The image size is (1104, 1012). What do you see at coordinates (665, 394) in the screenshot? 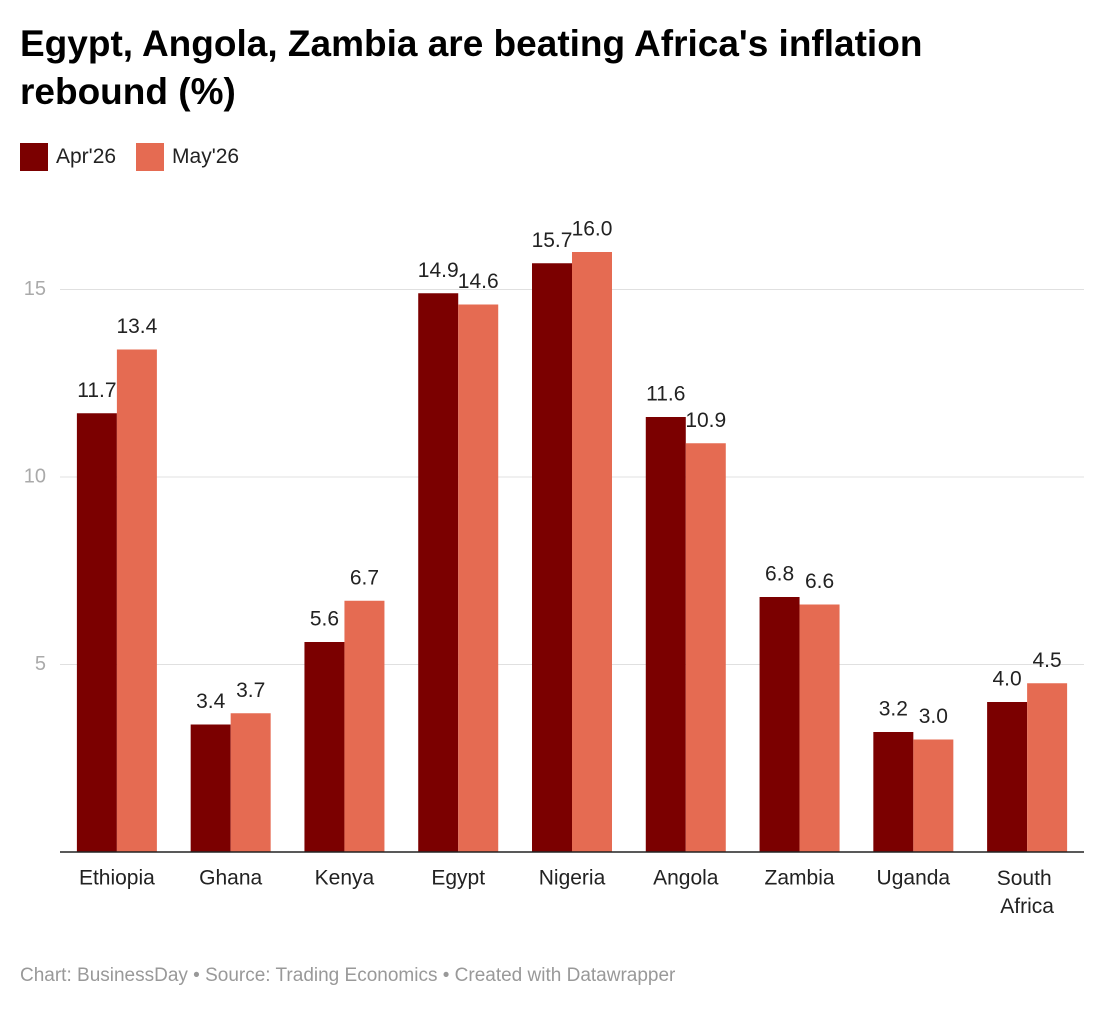
I see `value-label: 11.6` at bounding box center [665, 394].